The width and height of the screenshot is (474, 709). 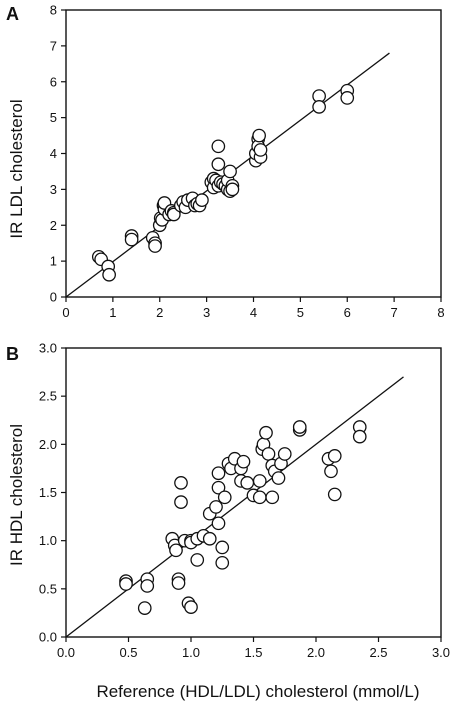 I want to click on panel-b-y-tick-label: 2.5, so click(x=48, y=396).